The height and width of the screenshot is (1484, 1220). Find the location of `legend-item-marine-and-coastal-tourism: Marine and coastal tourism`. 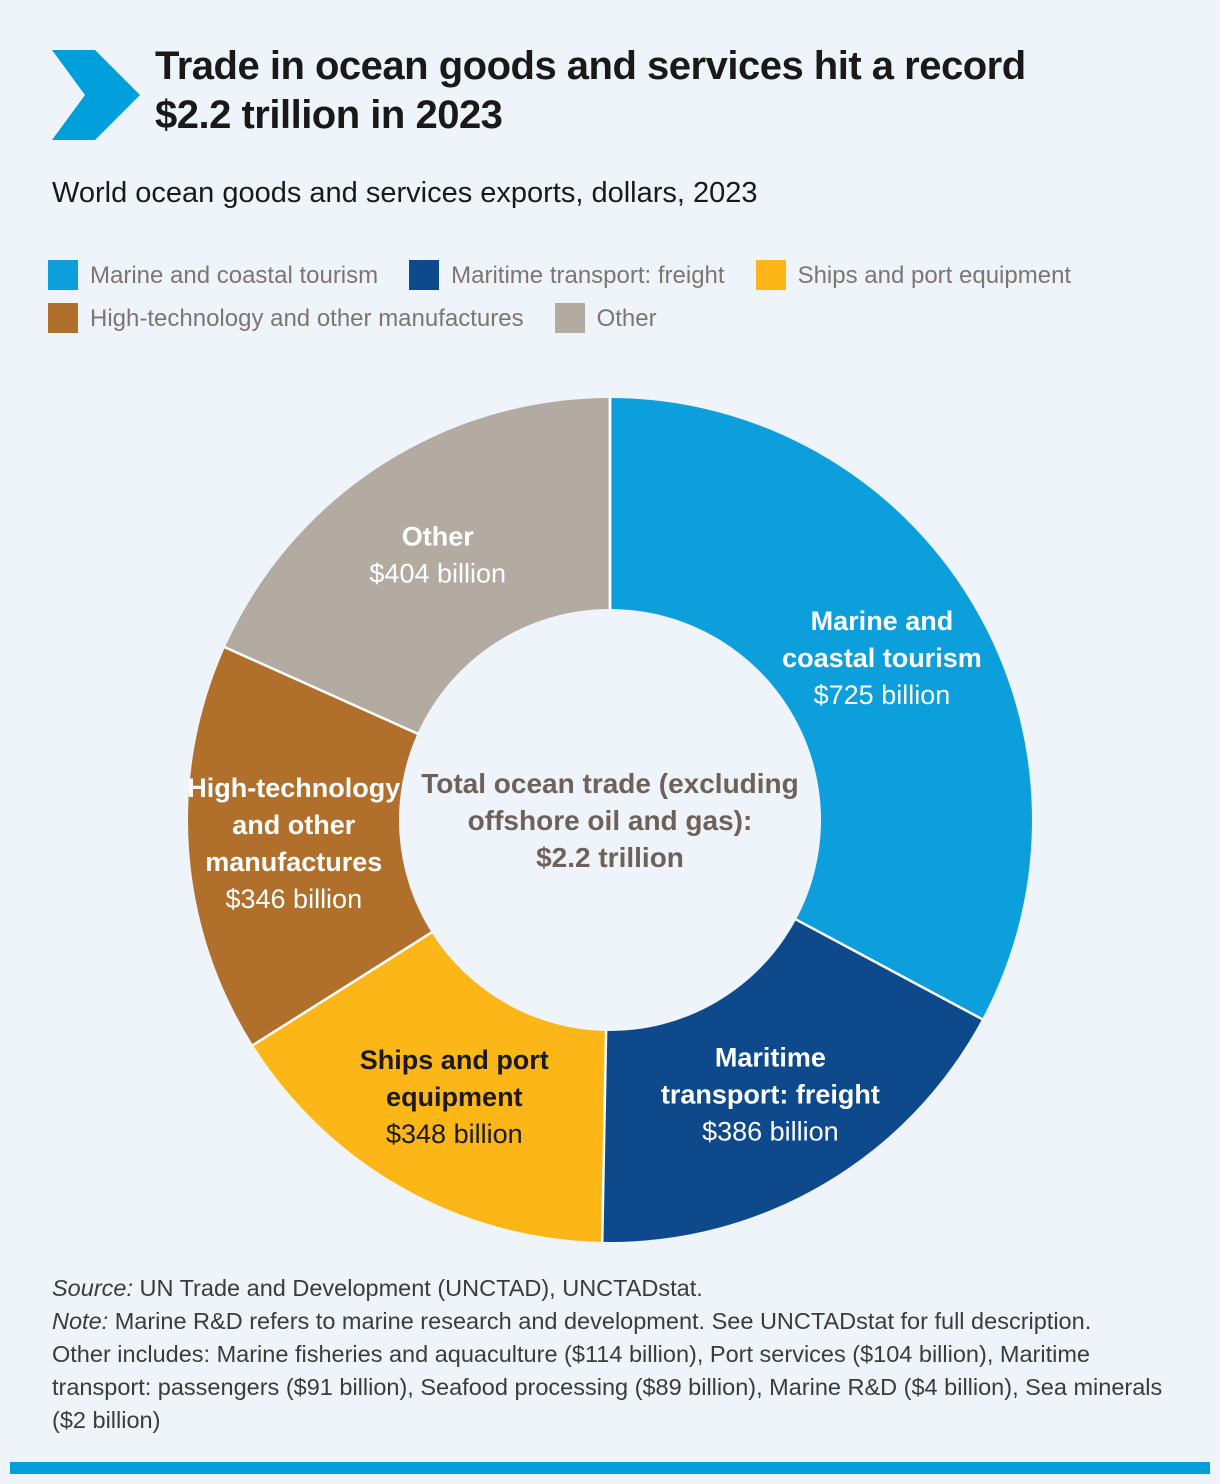

legend-item-marine-and-coastal-tourism: Marine and coastal tourism is located at coordinates (213, 275).